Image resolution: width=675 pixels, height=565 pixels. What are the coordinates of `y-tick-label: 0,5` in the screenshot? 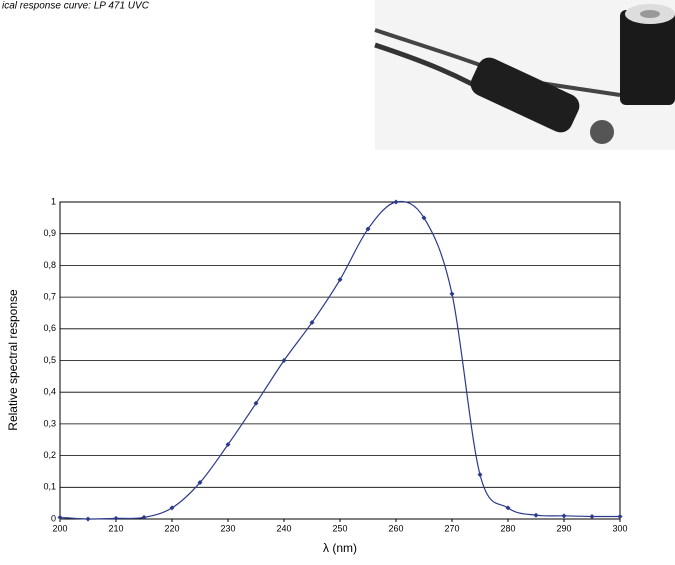 It's located at (49, 360).